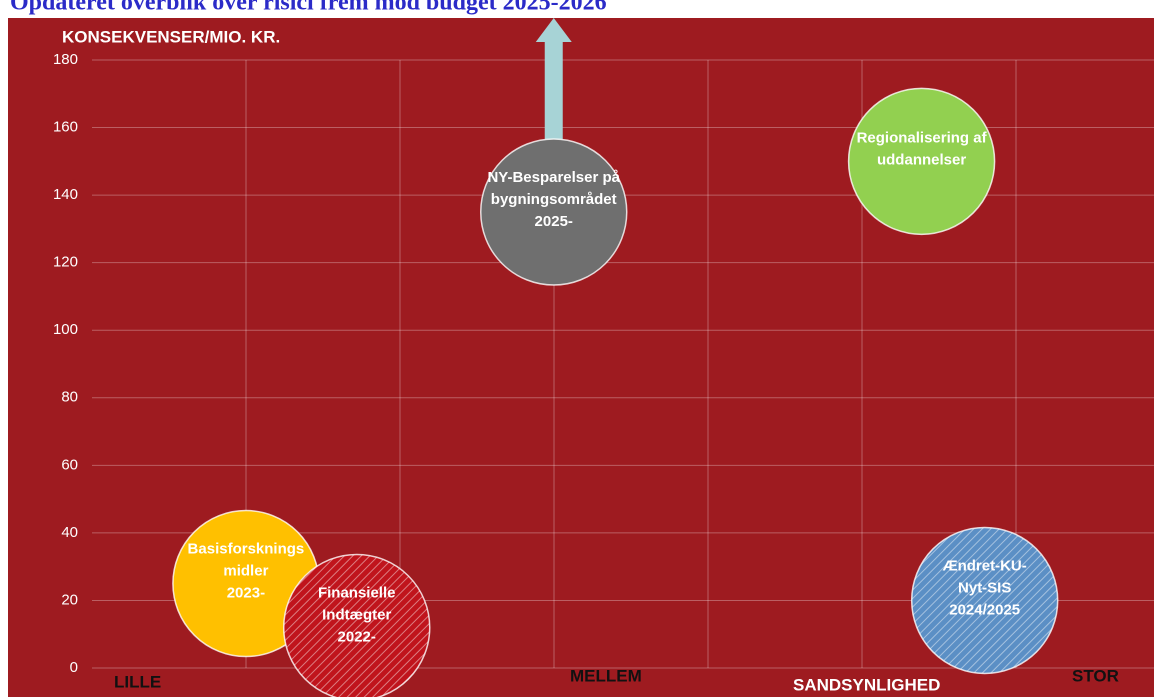 This screenshot has width=1154, height=697. I want to click on arrow-shaft, so click(553, 94).